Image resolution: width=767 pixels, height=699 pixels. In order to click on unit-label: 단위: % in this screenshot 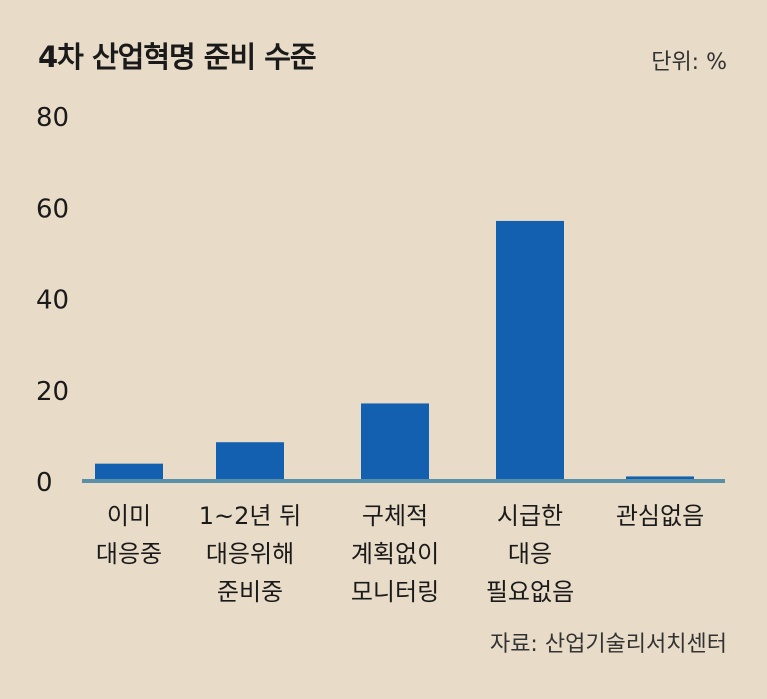, I will do `click(689, 62)`.